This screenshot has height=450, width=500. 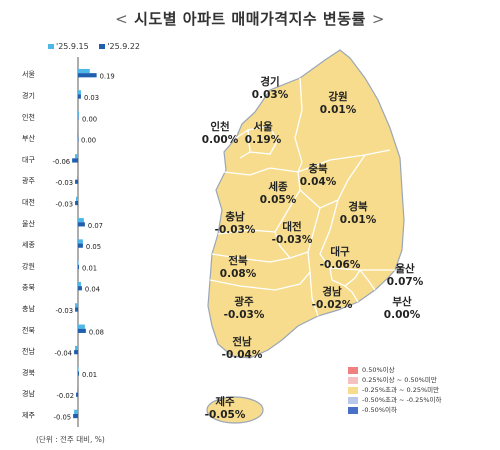 I want to click on border-jeonnam, so click(x=260, y=271).